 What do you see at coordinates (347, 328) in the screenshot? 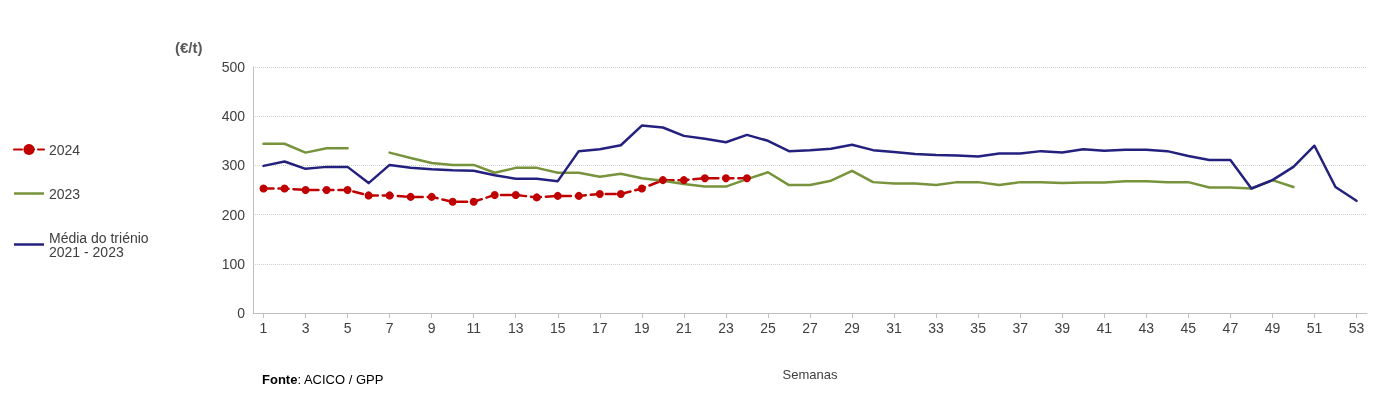
I see `x-tick-label: 5` at bounding box center [347, 328].